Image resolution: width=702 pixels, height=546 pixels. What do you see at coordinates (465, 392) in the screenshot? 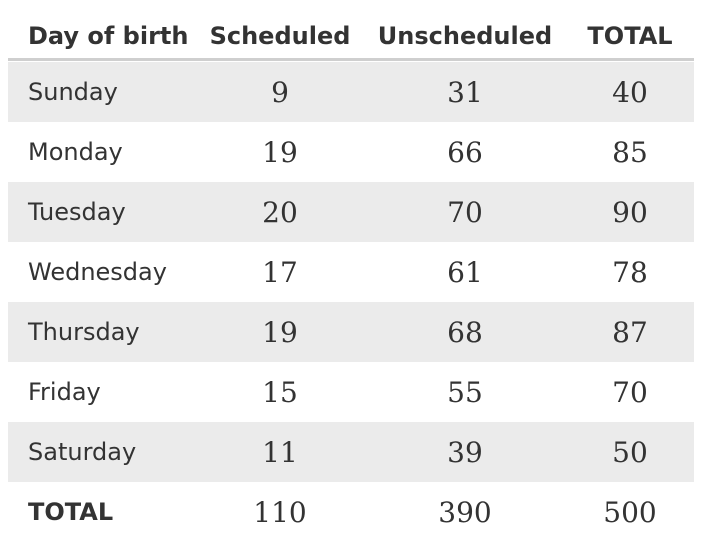
I see `table-cell: 55` at bounding box center [465, 392].